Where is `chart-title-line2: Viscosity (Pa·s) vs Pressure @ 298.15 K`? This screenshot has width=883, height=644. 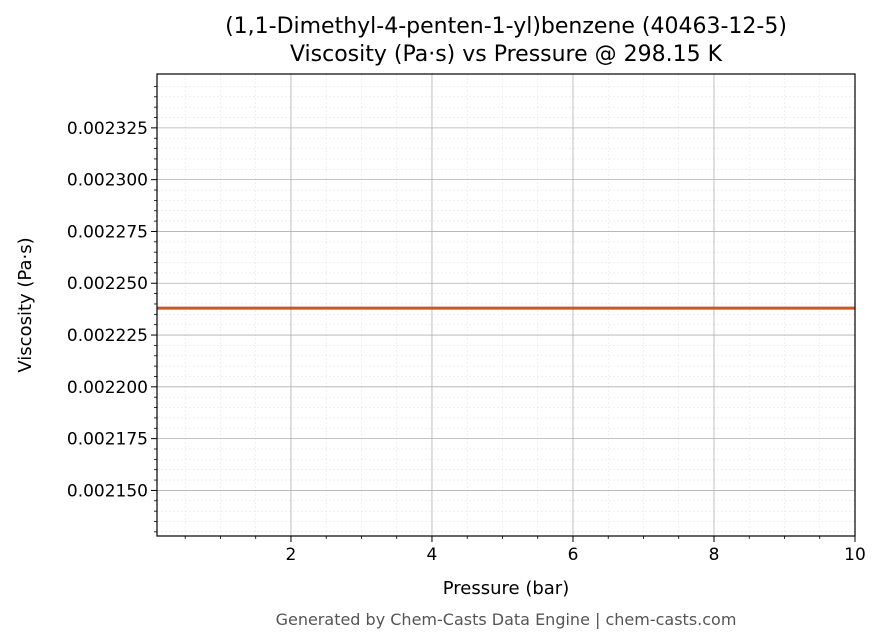
chart-title-line2: Viscosity (Pa·s) vs Pressure @ 298.15 K is located at coordinates (506, 54).